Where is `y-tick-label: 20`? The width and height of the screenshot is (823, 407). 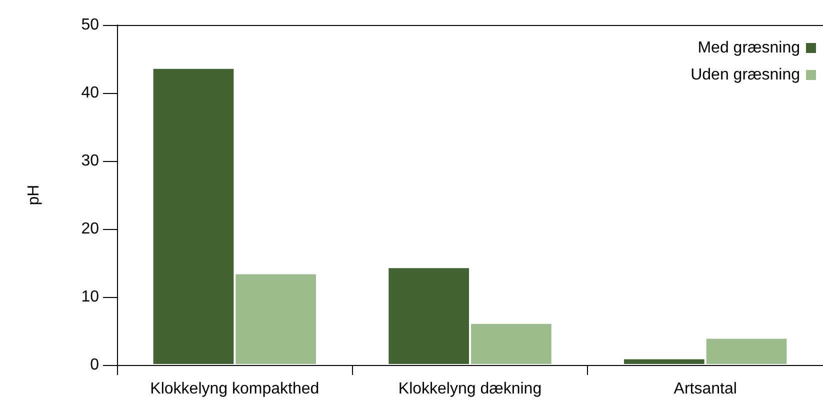
y-tick-label: 20 is located at coordinates (90, 229).